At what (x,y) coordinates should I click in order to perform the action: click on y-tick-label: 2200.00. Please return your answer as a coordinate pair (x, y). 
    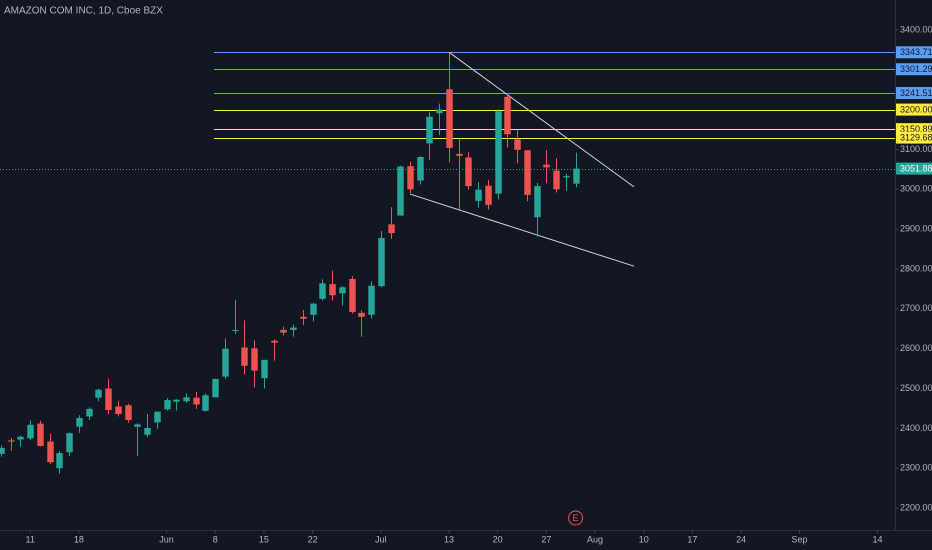
    Looking at the image, I should click on (916, 507).